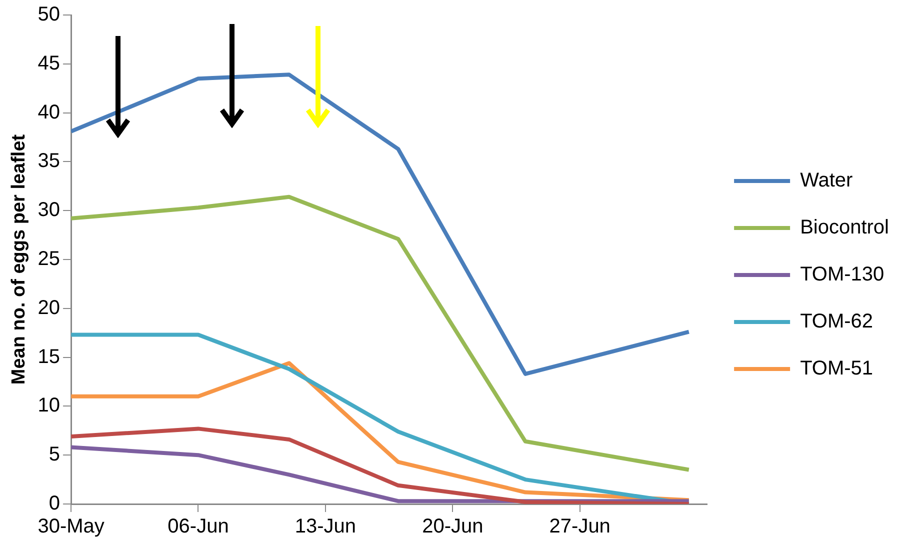  I want to click on y-tick-label: 0, so click(54, 503).